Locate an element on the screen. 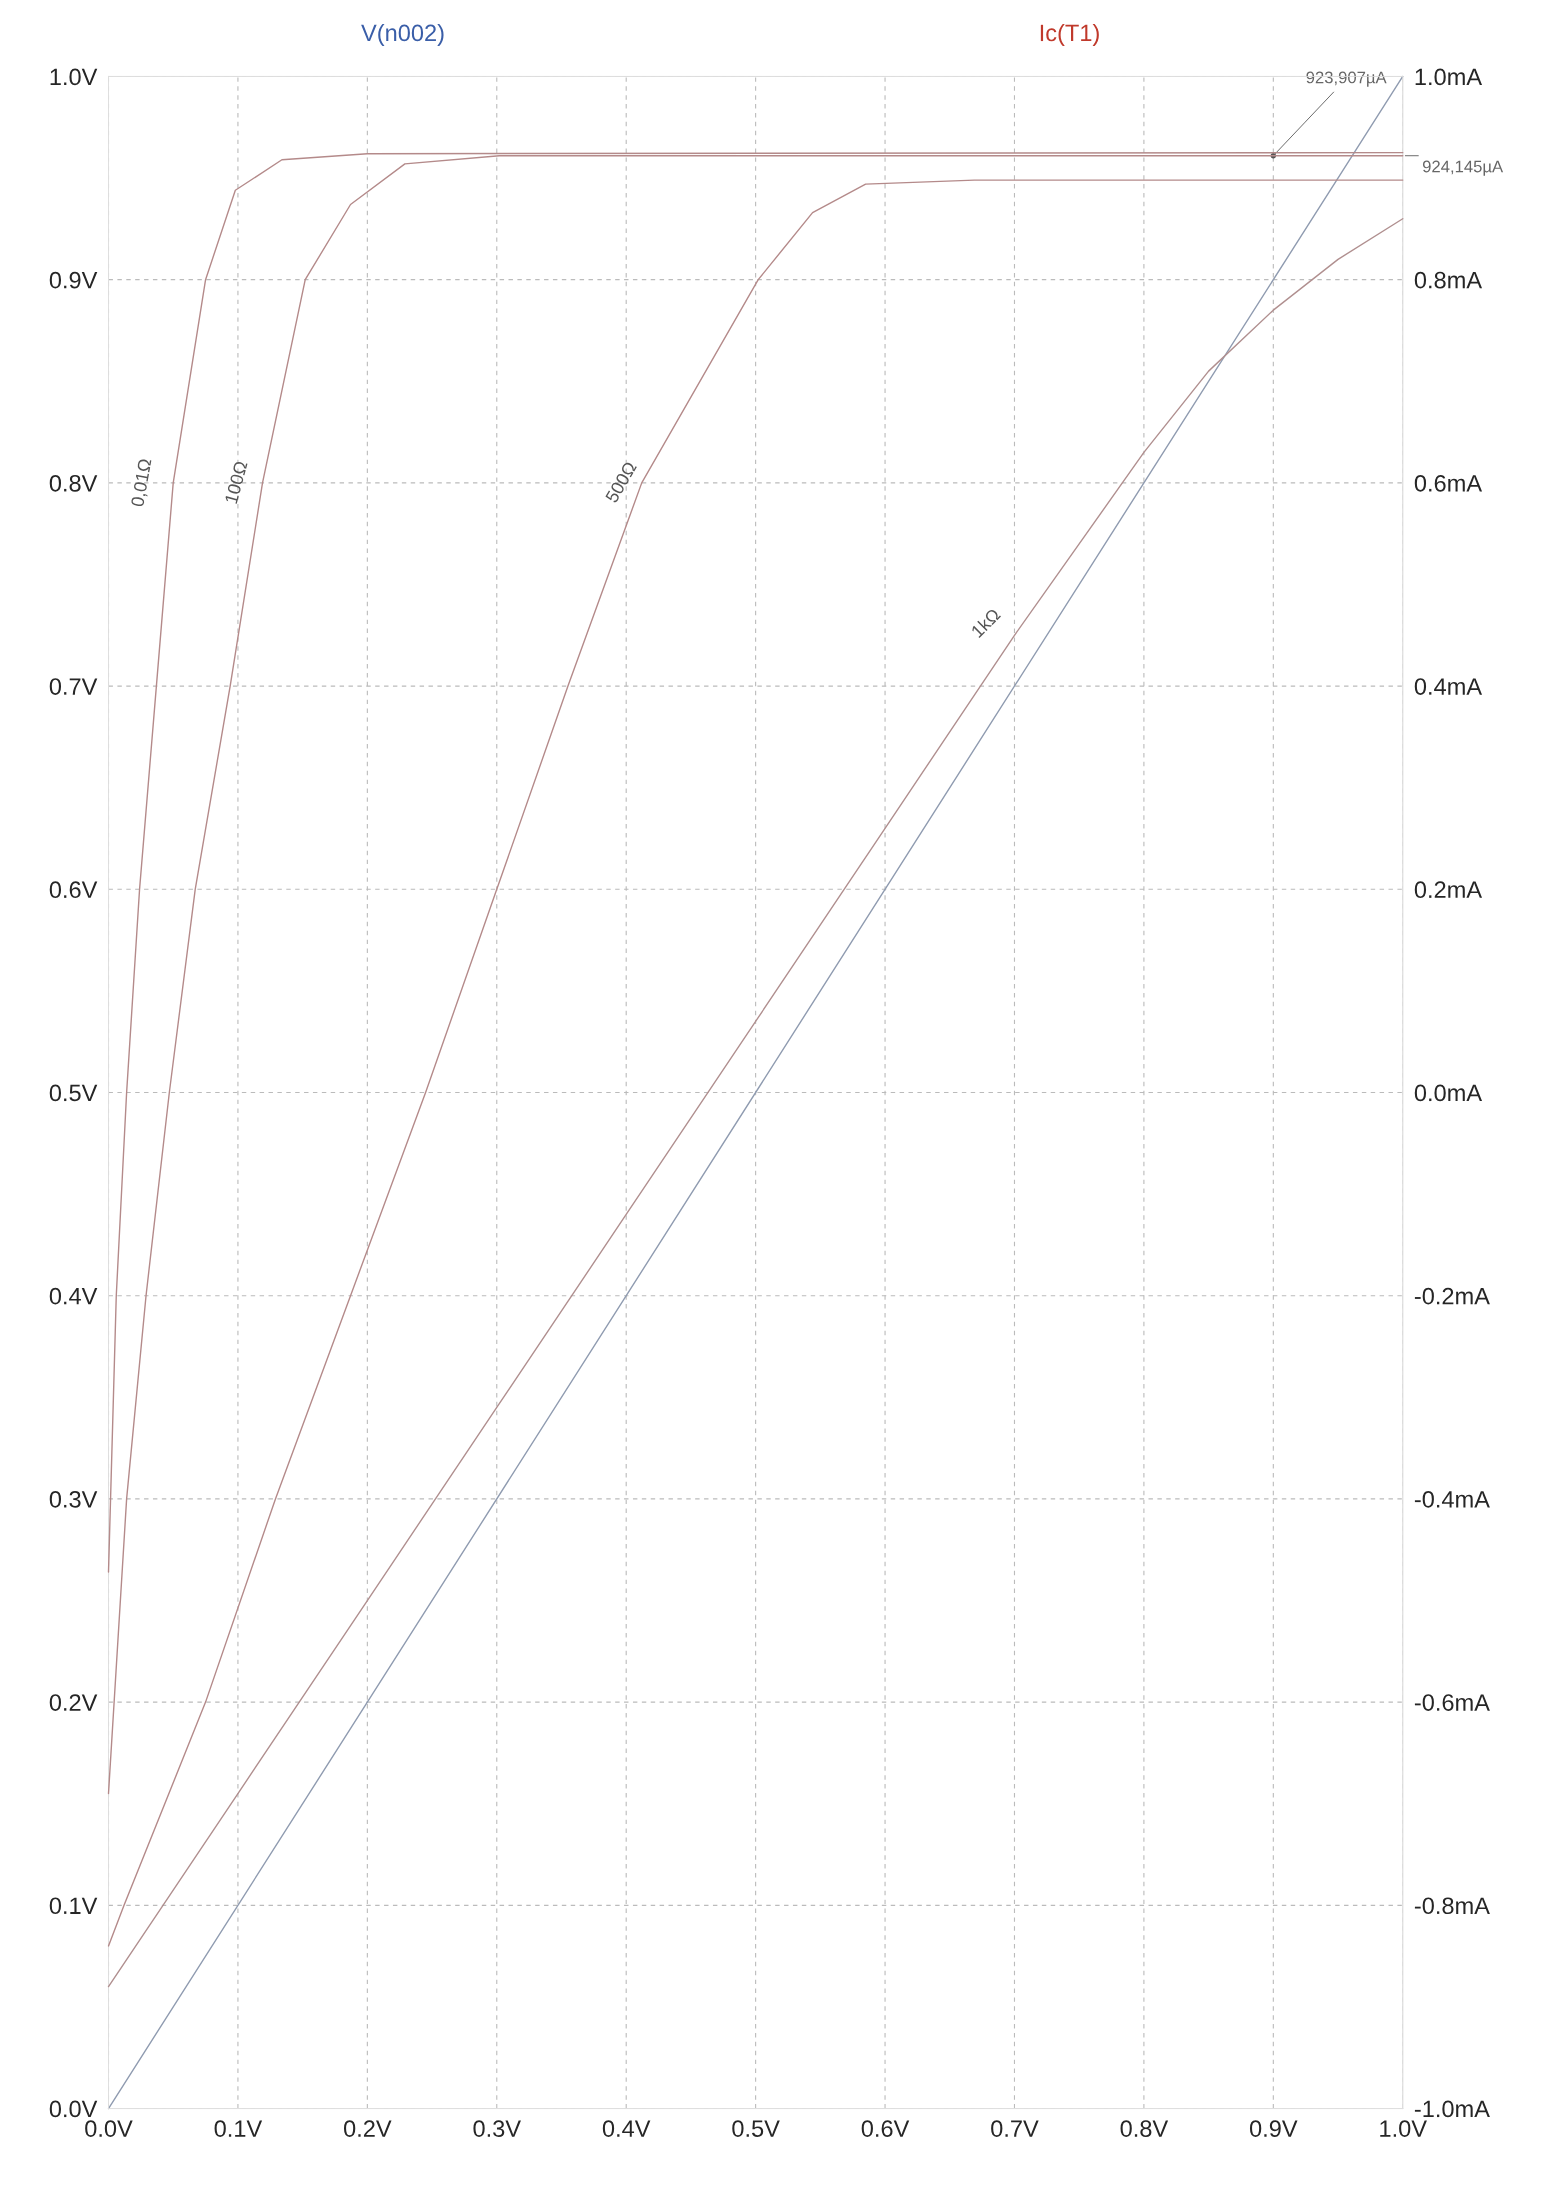 This screenshot has height=2185, width=1550. annotation: 923,907µA is located at coordinates (1346, 79).